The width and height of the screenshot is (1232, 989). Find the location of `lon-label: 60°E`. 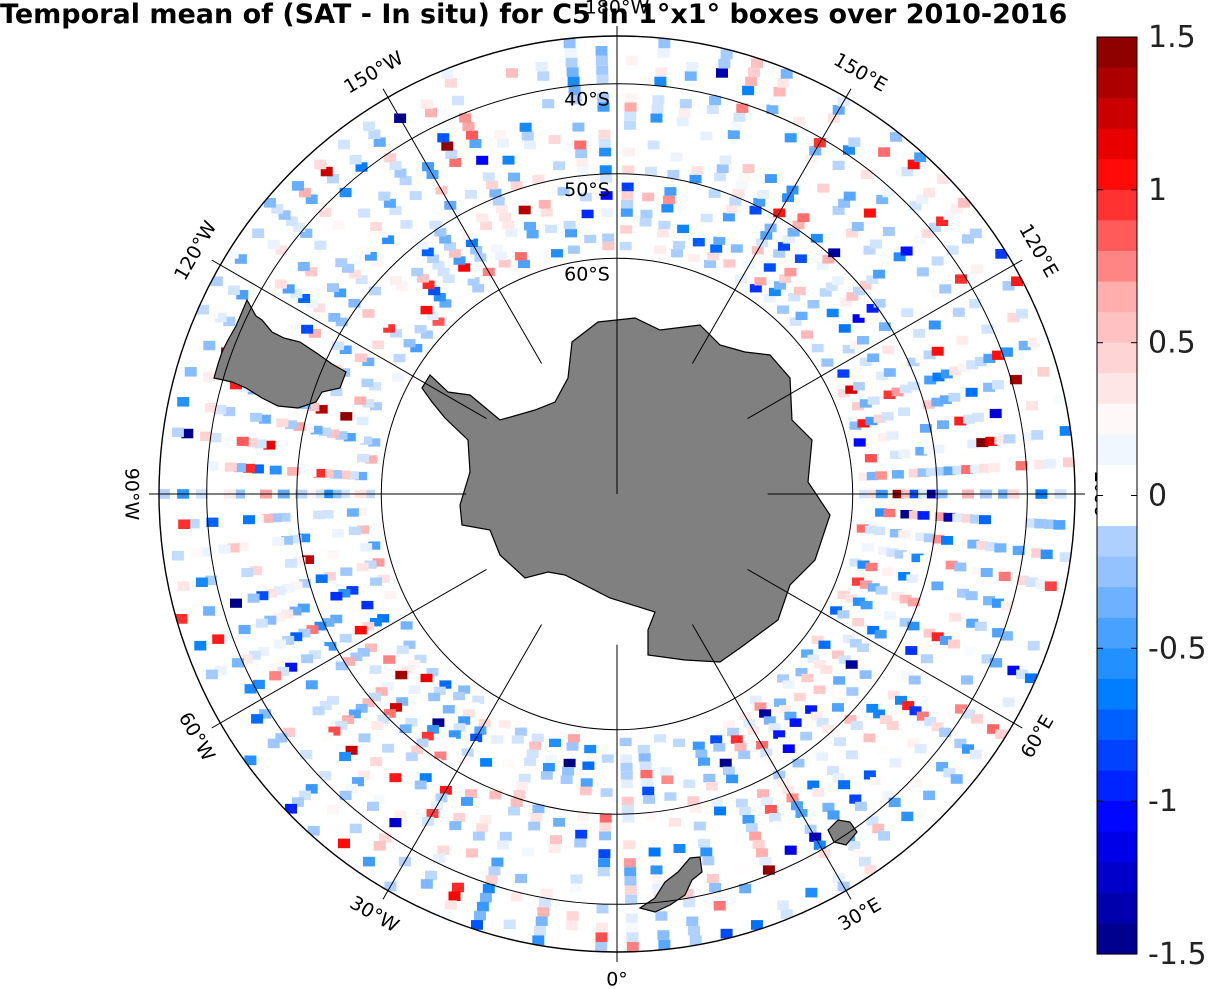

lon-label: 60°E is located at coordinates (1038, 736).